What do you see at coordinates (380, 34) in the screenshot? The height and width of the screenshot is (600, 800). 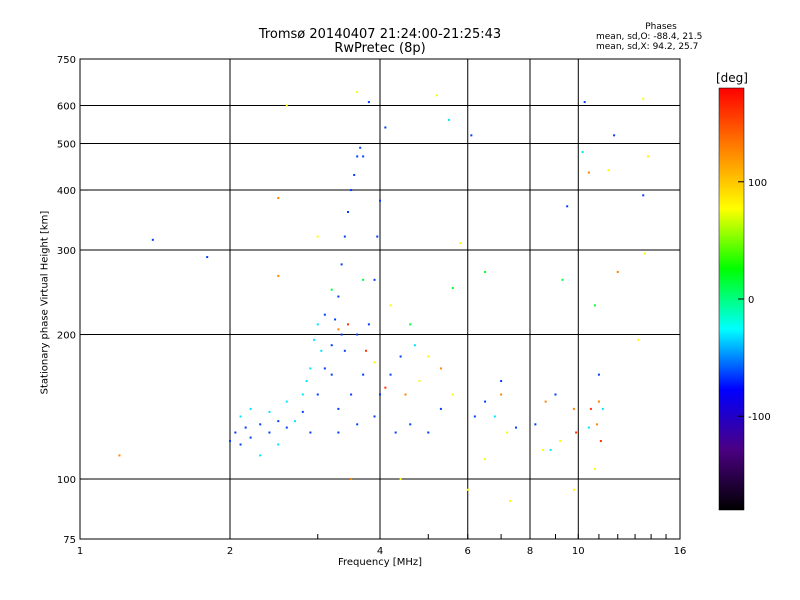 I see `chart-title: Tromsø 20140407 21:24:00-21:25:43` at bounding box center [380, 34].